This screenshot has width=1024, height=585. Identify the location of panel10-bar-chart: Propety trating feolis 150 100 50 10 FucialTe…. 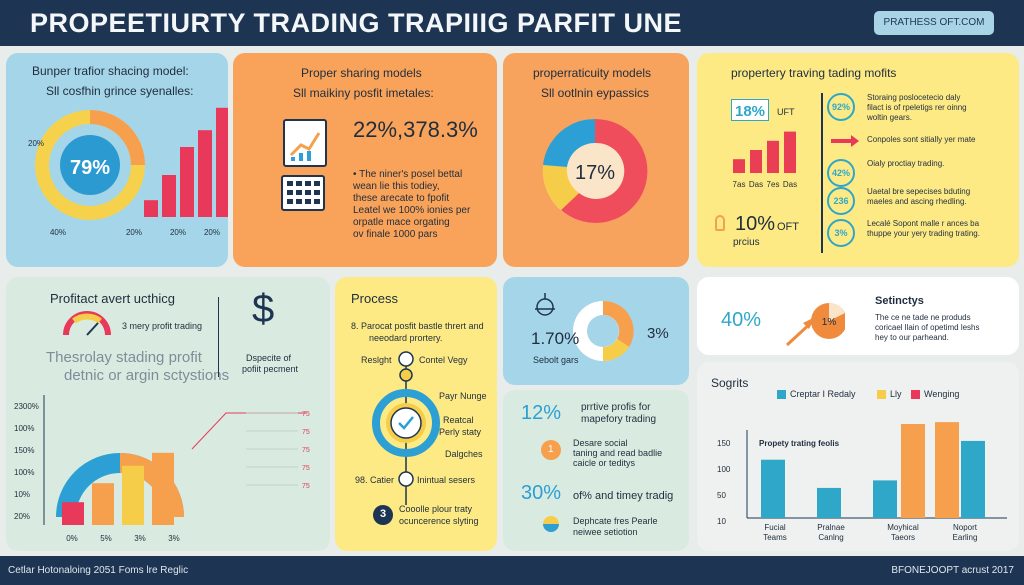
(862, 482).